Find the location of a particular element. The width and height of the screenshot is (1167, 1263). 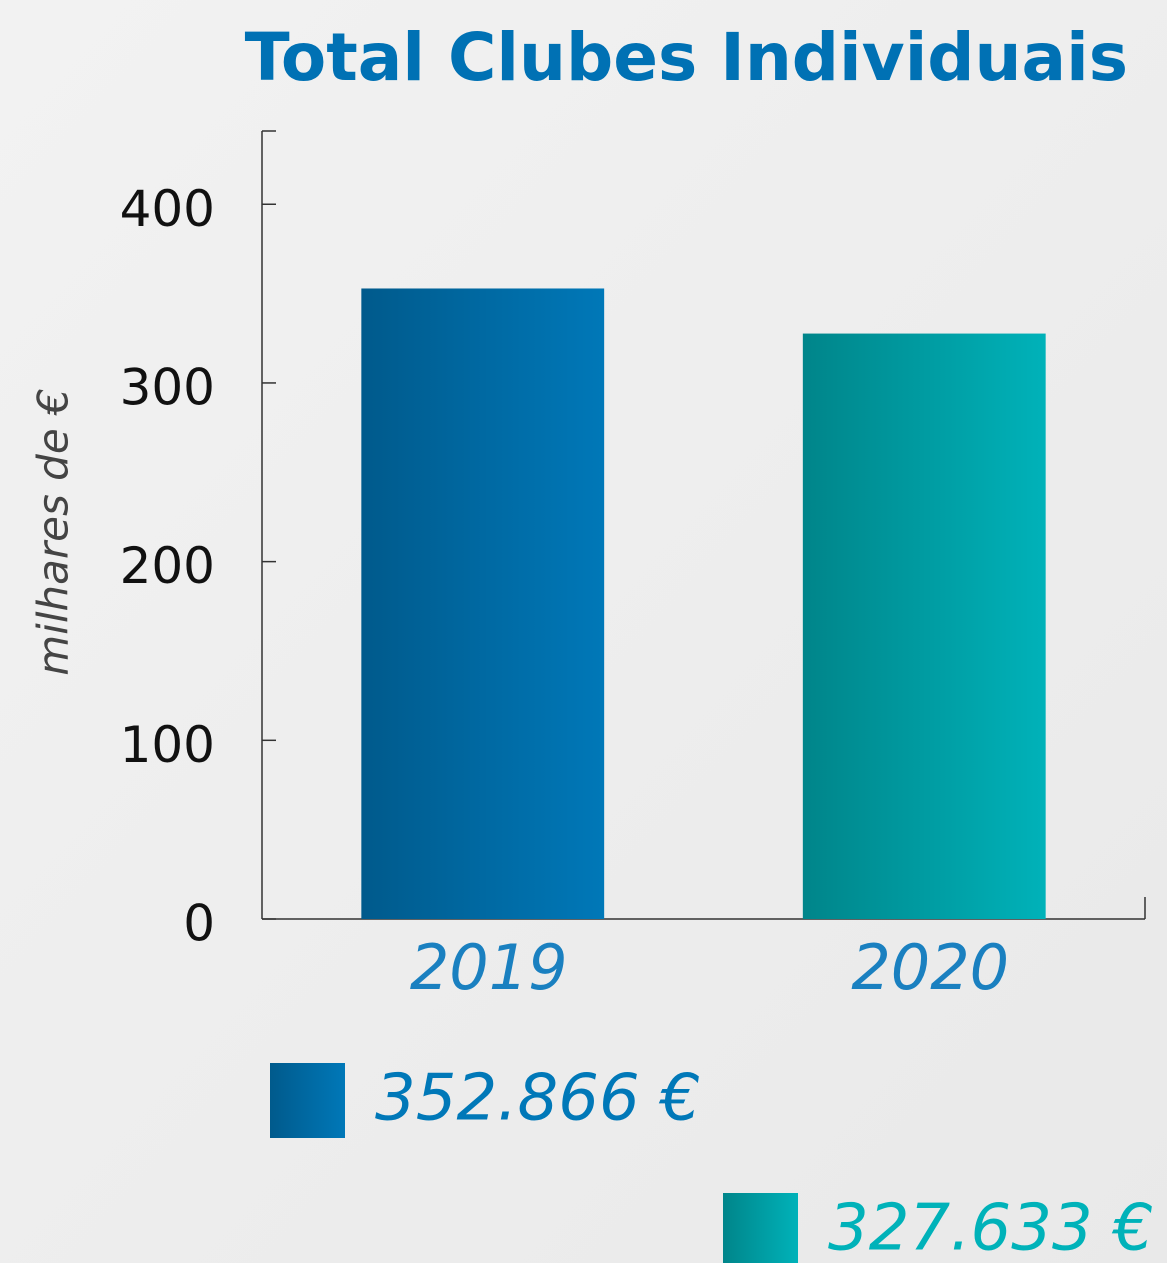

y-tick-label: 200 is located at coordinates (167, 566).